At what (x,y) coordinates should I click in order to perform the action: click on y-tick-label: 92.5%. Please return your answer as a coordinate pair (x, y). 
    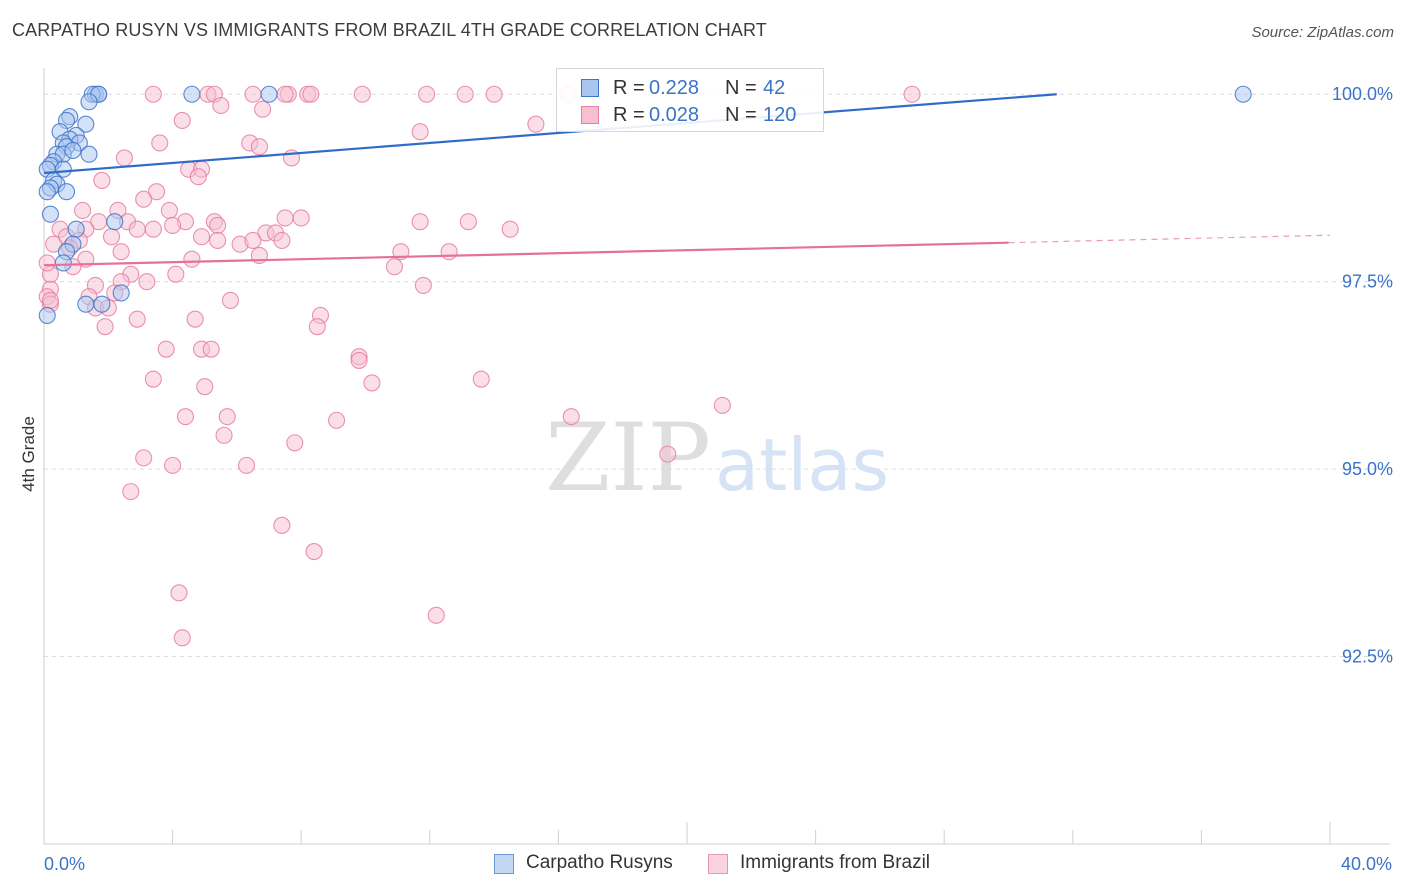
    Looking at the image, I should click on (1367, 657).